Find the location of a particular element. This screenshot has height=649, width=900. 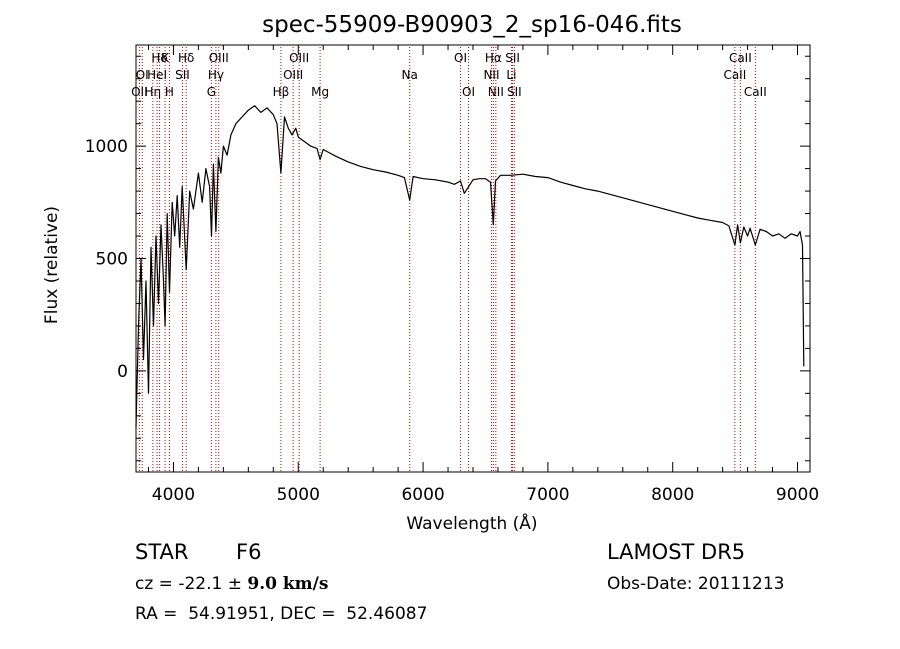

x-tick-label: 6000 is located at coordinates (422, 495).